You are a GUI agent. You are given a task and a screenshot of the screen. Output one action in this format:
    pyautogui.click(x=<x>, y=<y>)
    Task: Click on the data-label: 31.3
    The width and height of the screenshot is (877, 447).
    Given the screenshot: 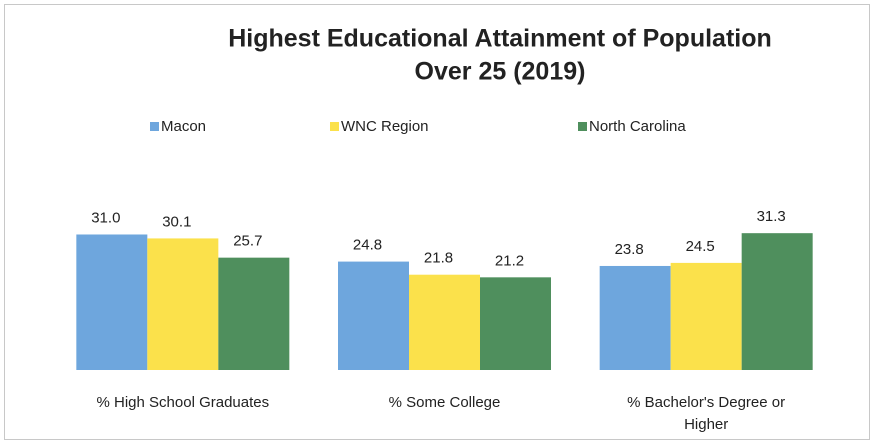 What is the action you would take?
    pyautogui.click(x=771, y=216)
    